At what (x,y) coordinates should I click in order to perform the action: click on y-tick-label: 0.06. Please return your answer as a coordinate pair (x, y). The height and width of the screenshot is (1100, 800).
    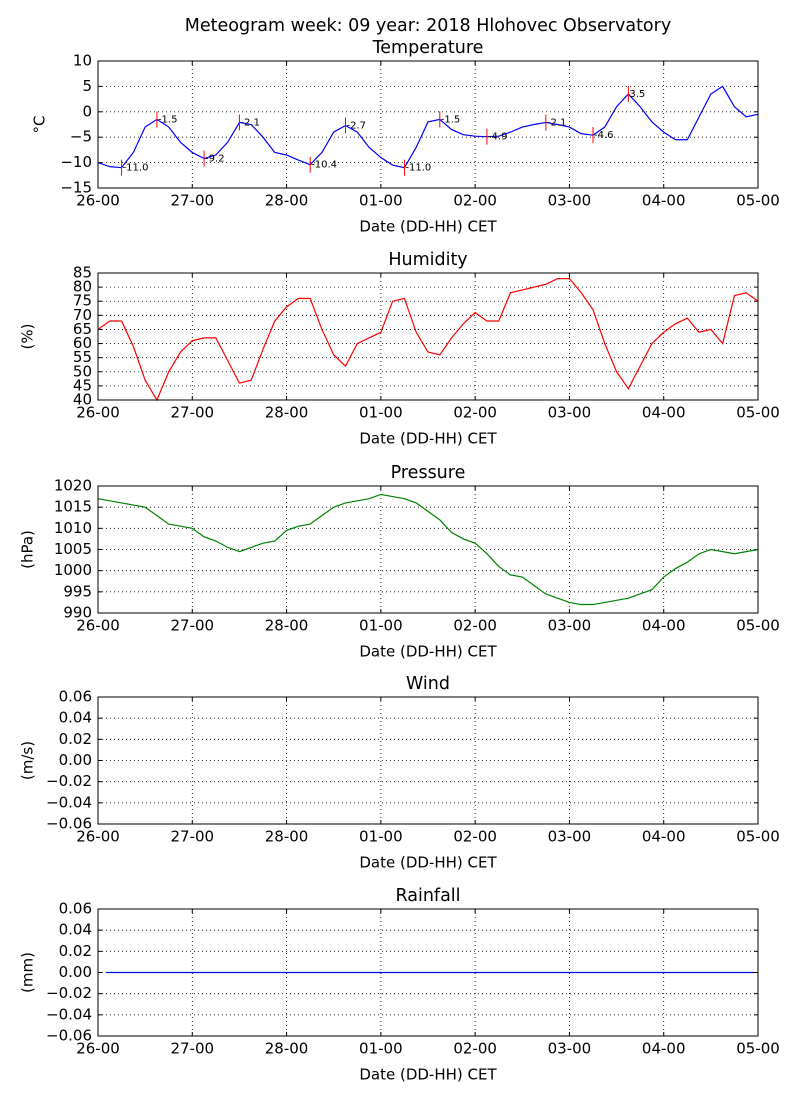
    Looking at the image, I should click on (75, 909).